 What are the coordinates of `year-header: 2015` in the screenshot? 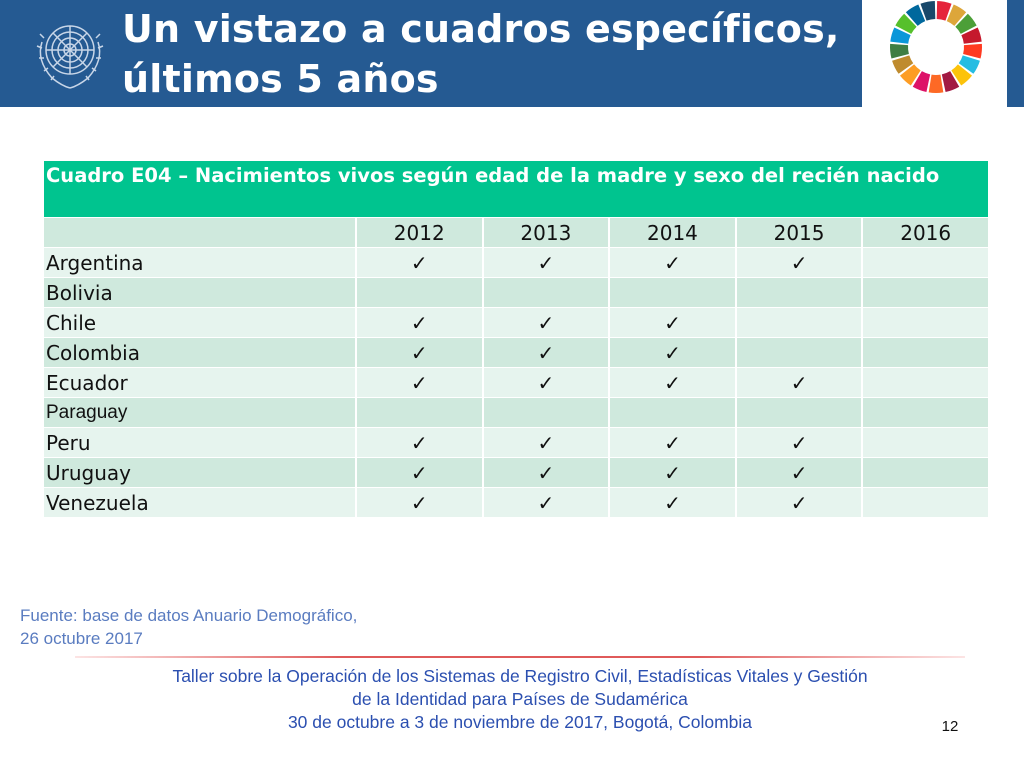 It's located at (799, 232).